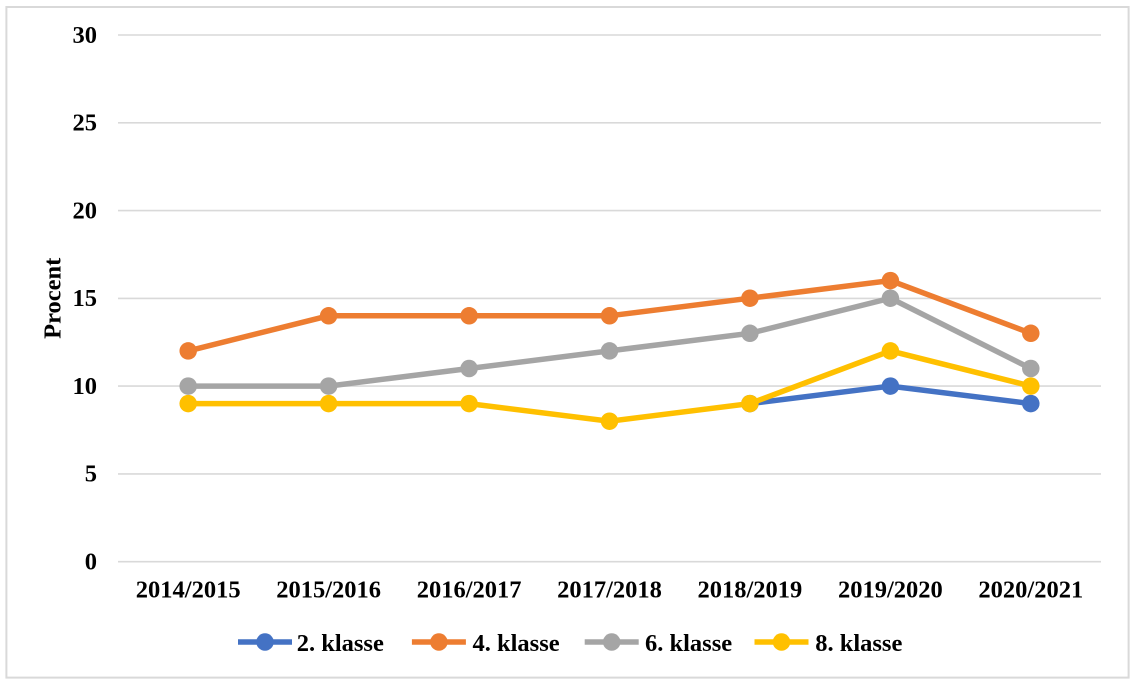 The height and width of the screenshot is (687, 1138). I want to click on svg-text: 2016/2017, so click(469, 590).